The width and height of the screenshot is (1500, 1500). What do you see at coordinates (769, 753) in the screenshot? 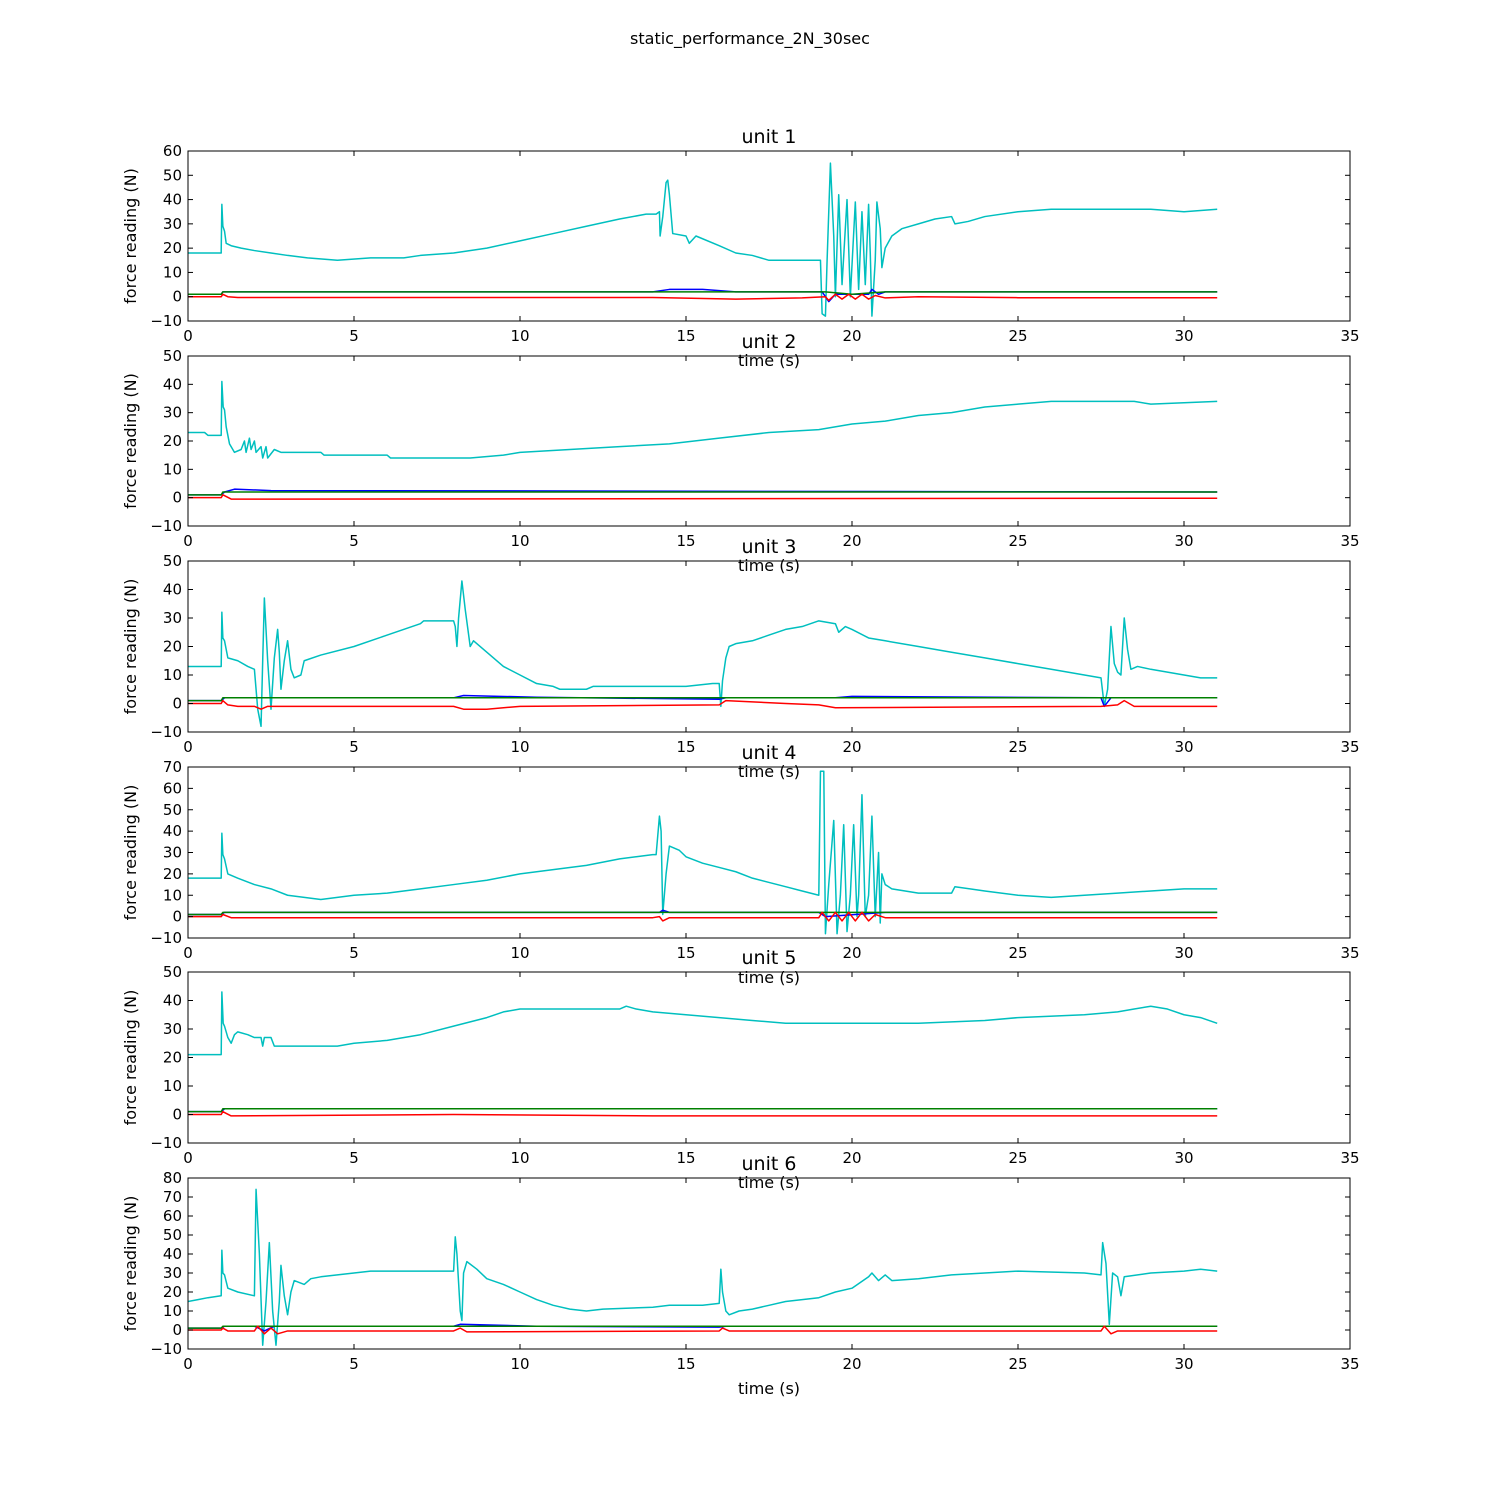
I see `subplot-title: unit 4` at bounding box center [769, 753].